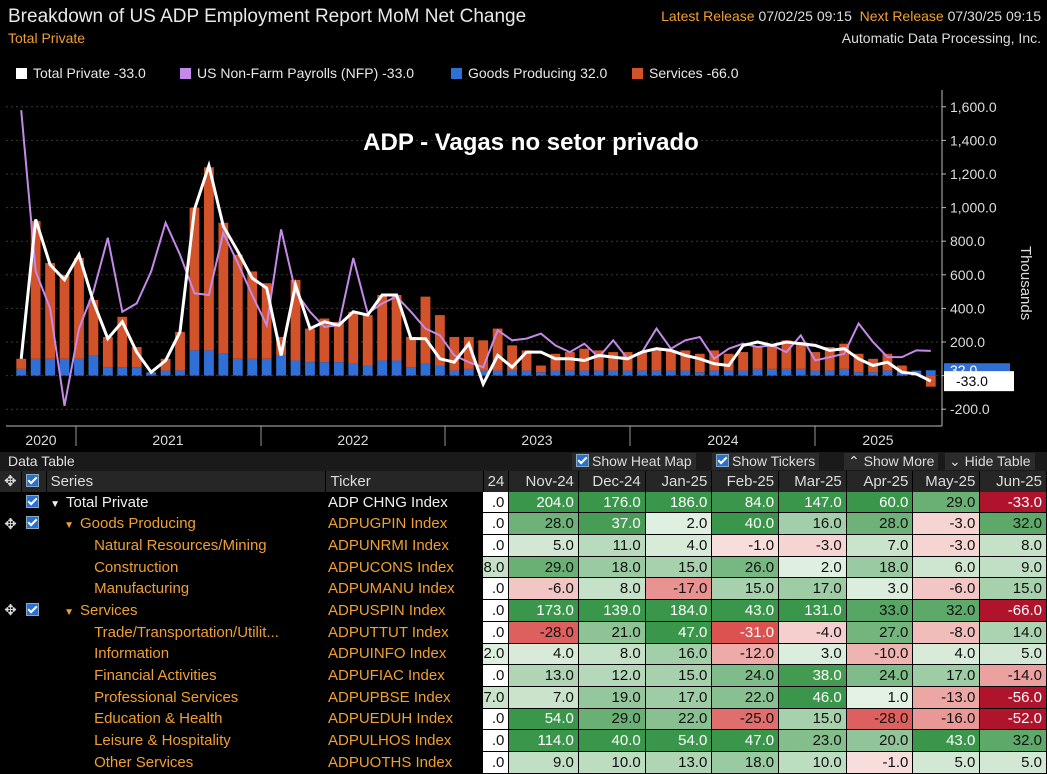  I want to click on value-cell: -12.0, so click(745, 654).